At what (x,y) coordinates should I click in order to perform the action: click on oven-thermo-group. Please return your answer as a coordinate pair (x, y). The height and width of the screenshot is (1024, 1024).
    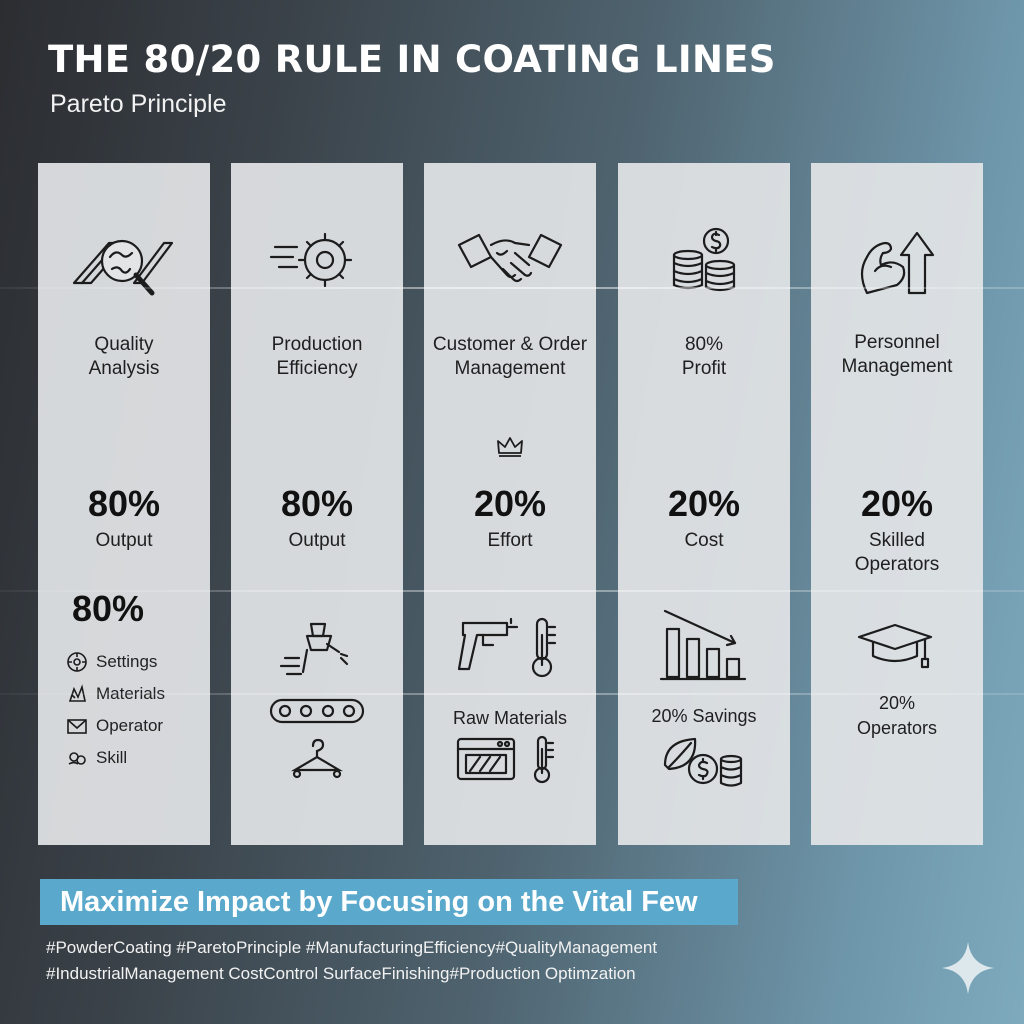
    Looking at the image, I should click on (510, 761).